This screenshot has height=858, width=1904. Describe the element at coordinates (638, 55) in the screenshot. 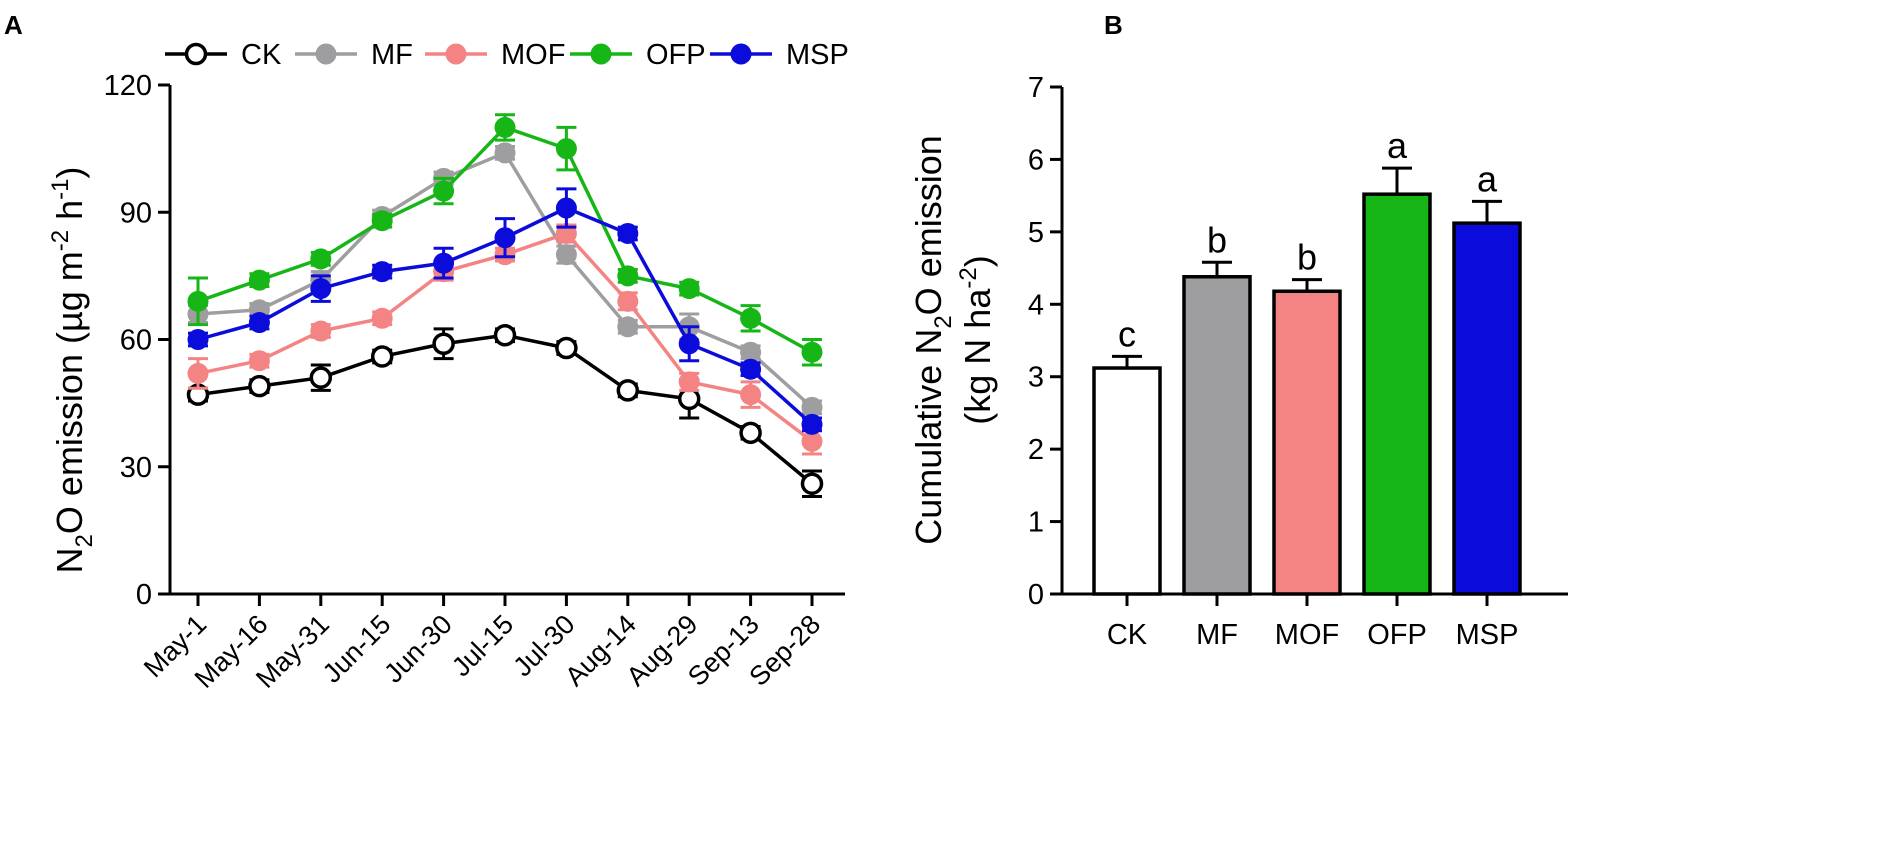

I see `legend-item-ofp: OFP` at that location.